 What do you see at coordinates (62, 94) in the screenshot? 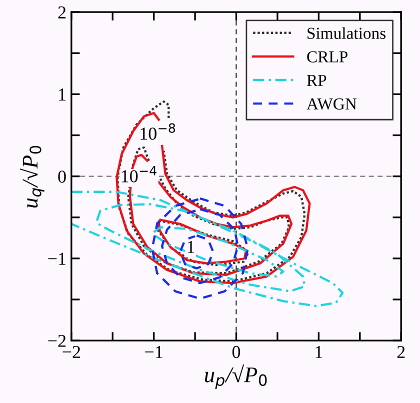
I see `y-tick-label: 1` at bounding box center [62, 94].